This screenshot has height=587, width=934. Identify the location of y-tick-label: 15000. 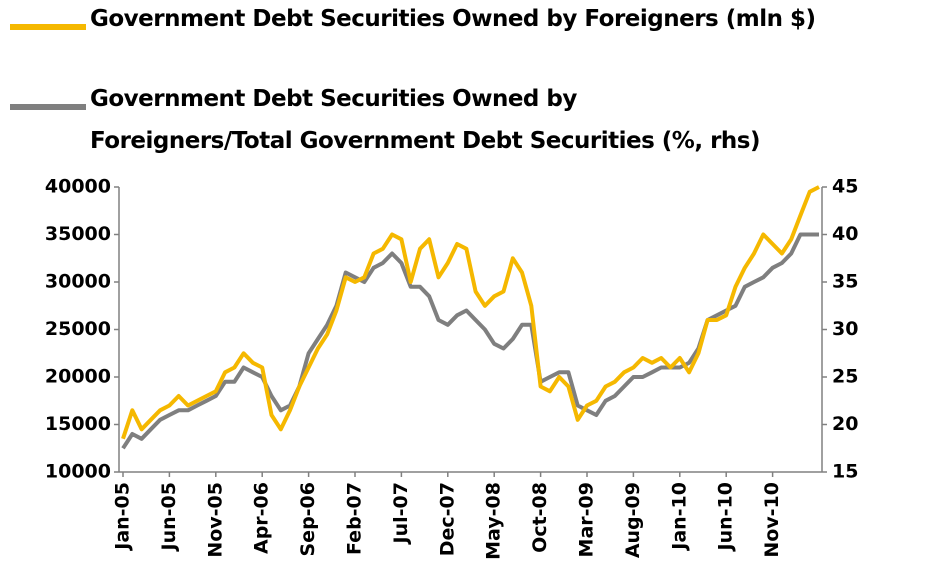
(78, 424).